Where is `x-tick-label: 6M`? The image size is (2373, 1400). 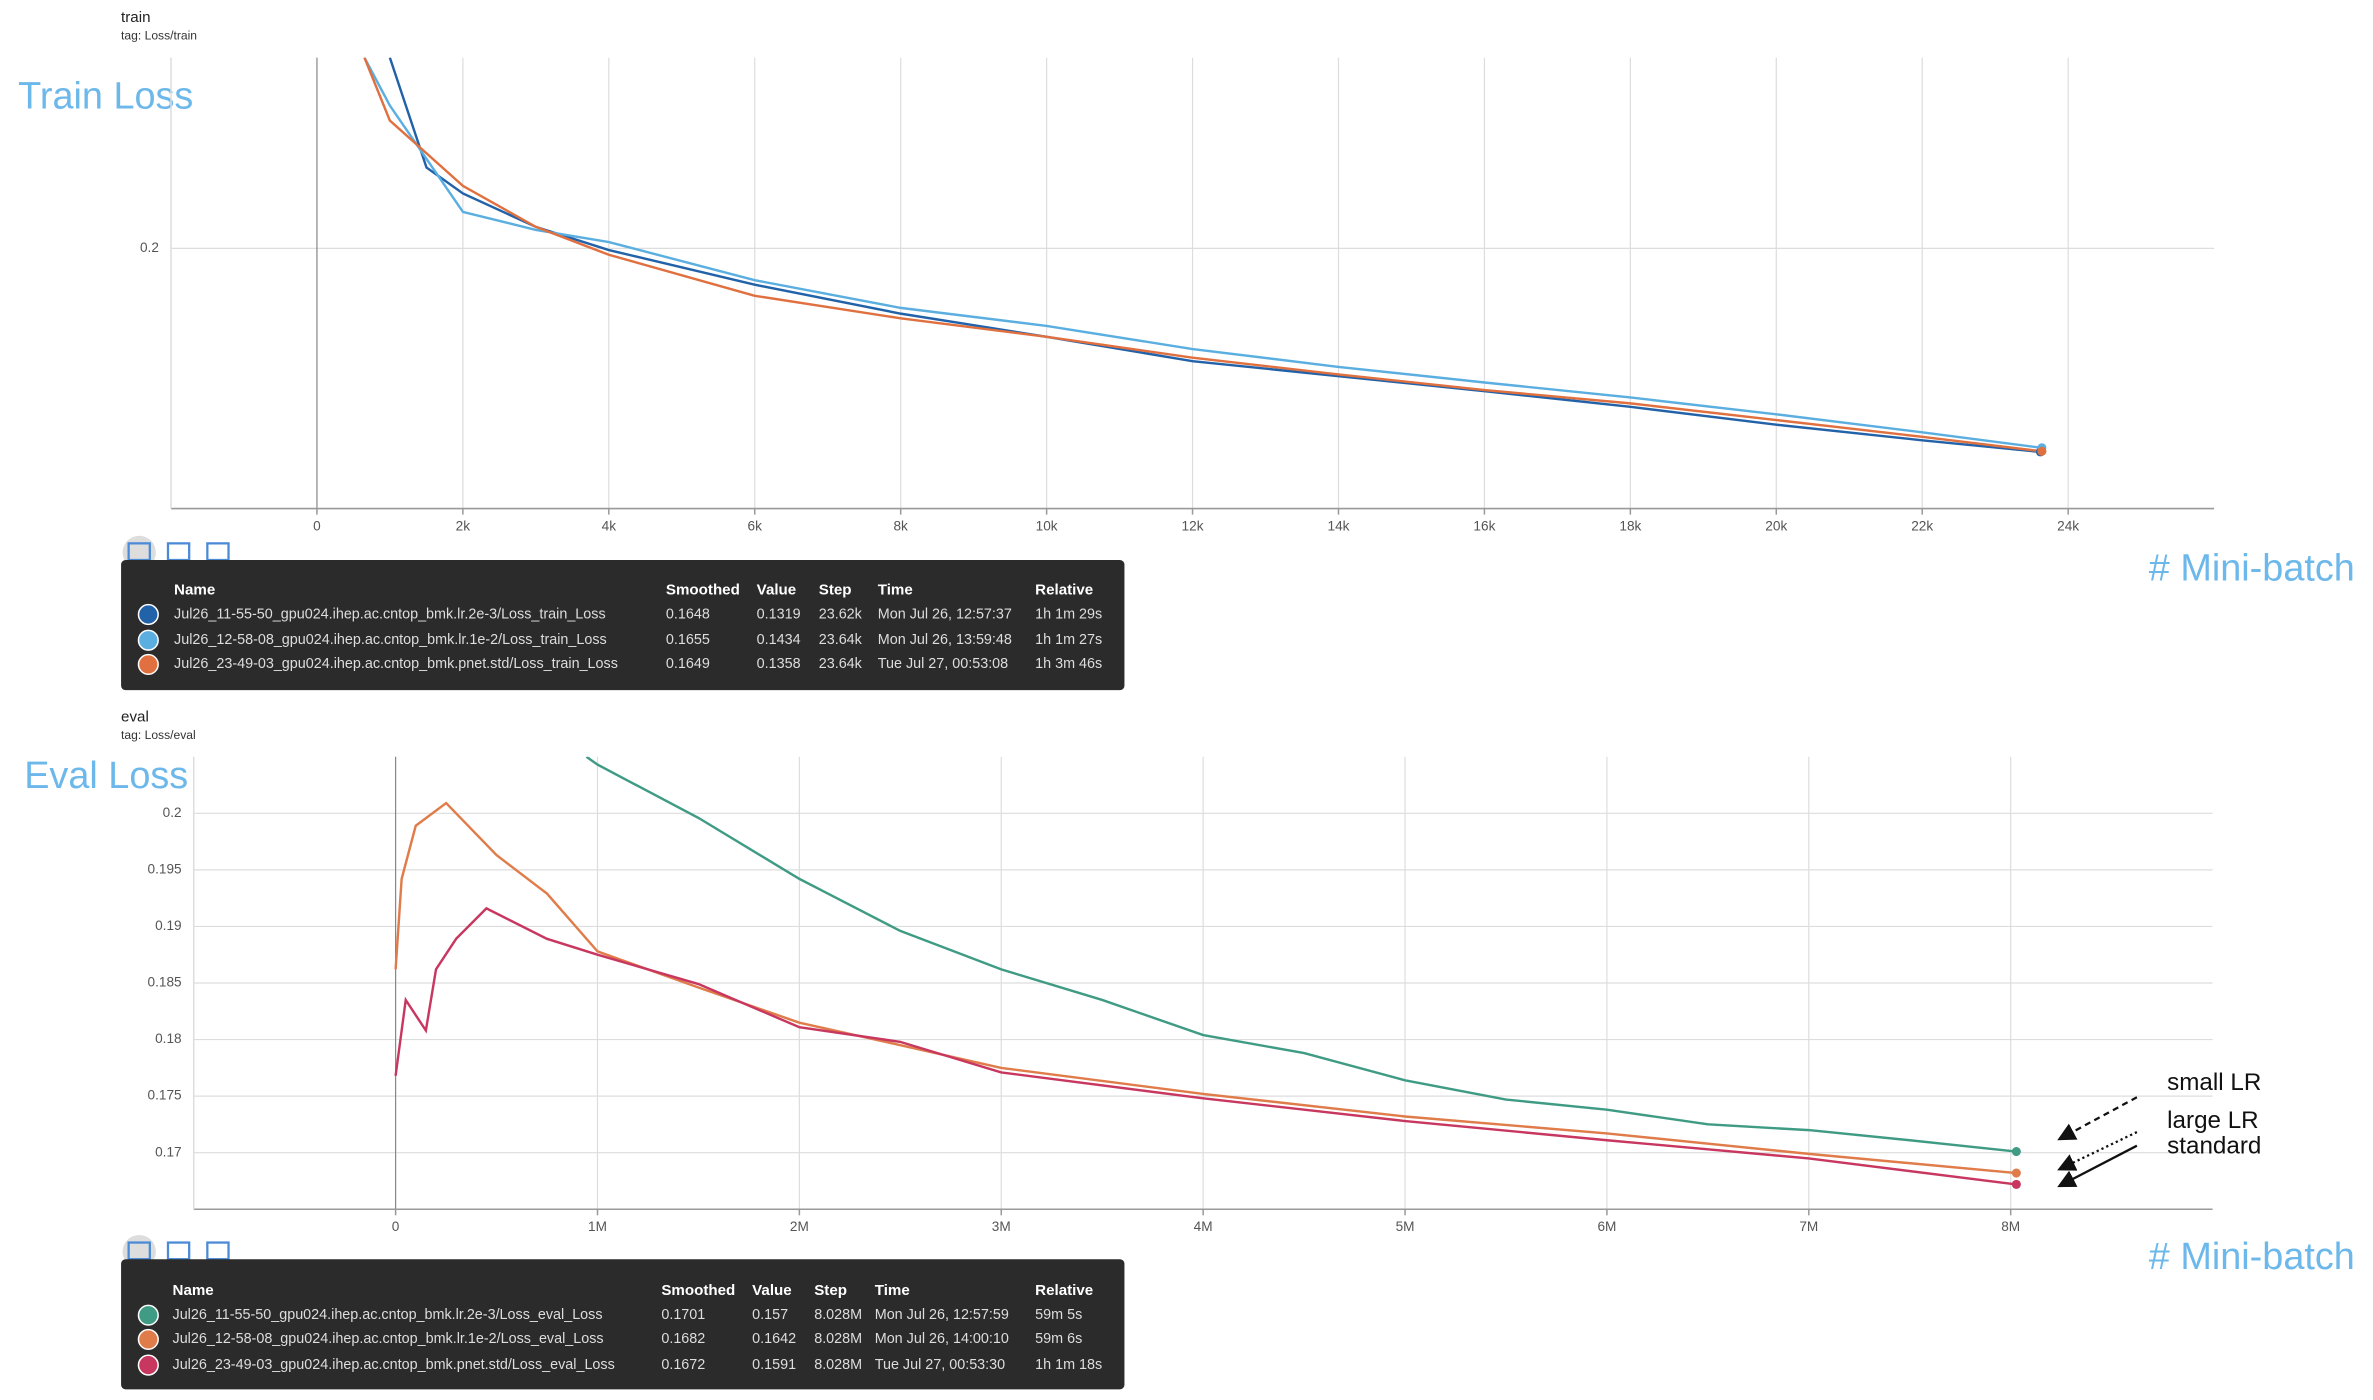 x-tick-label: 6M is located at coordinates (1606, 1226).